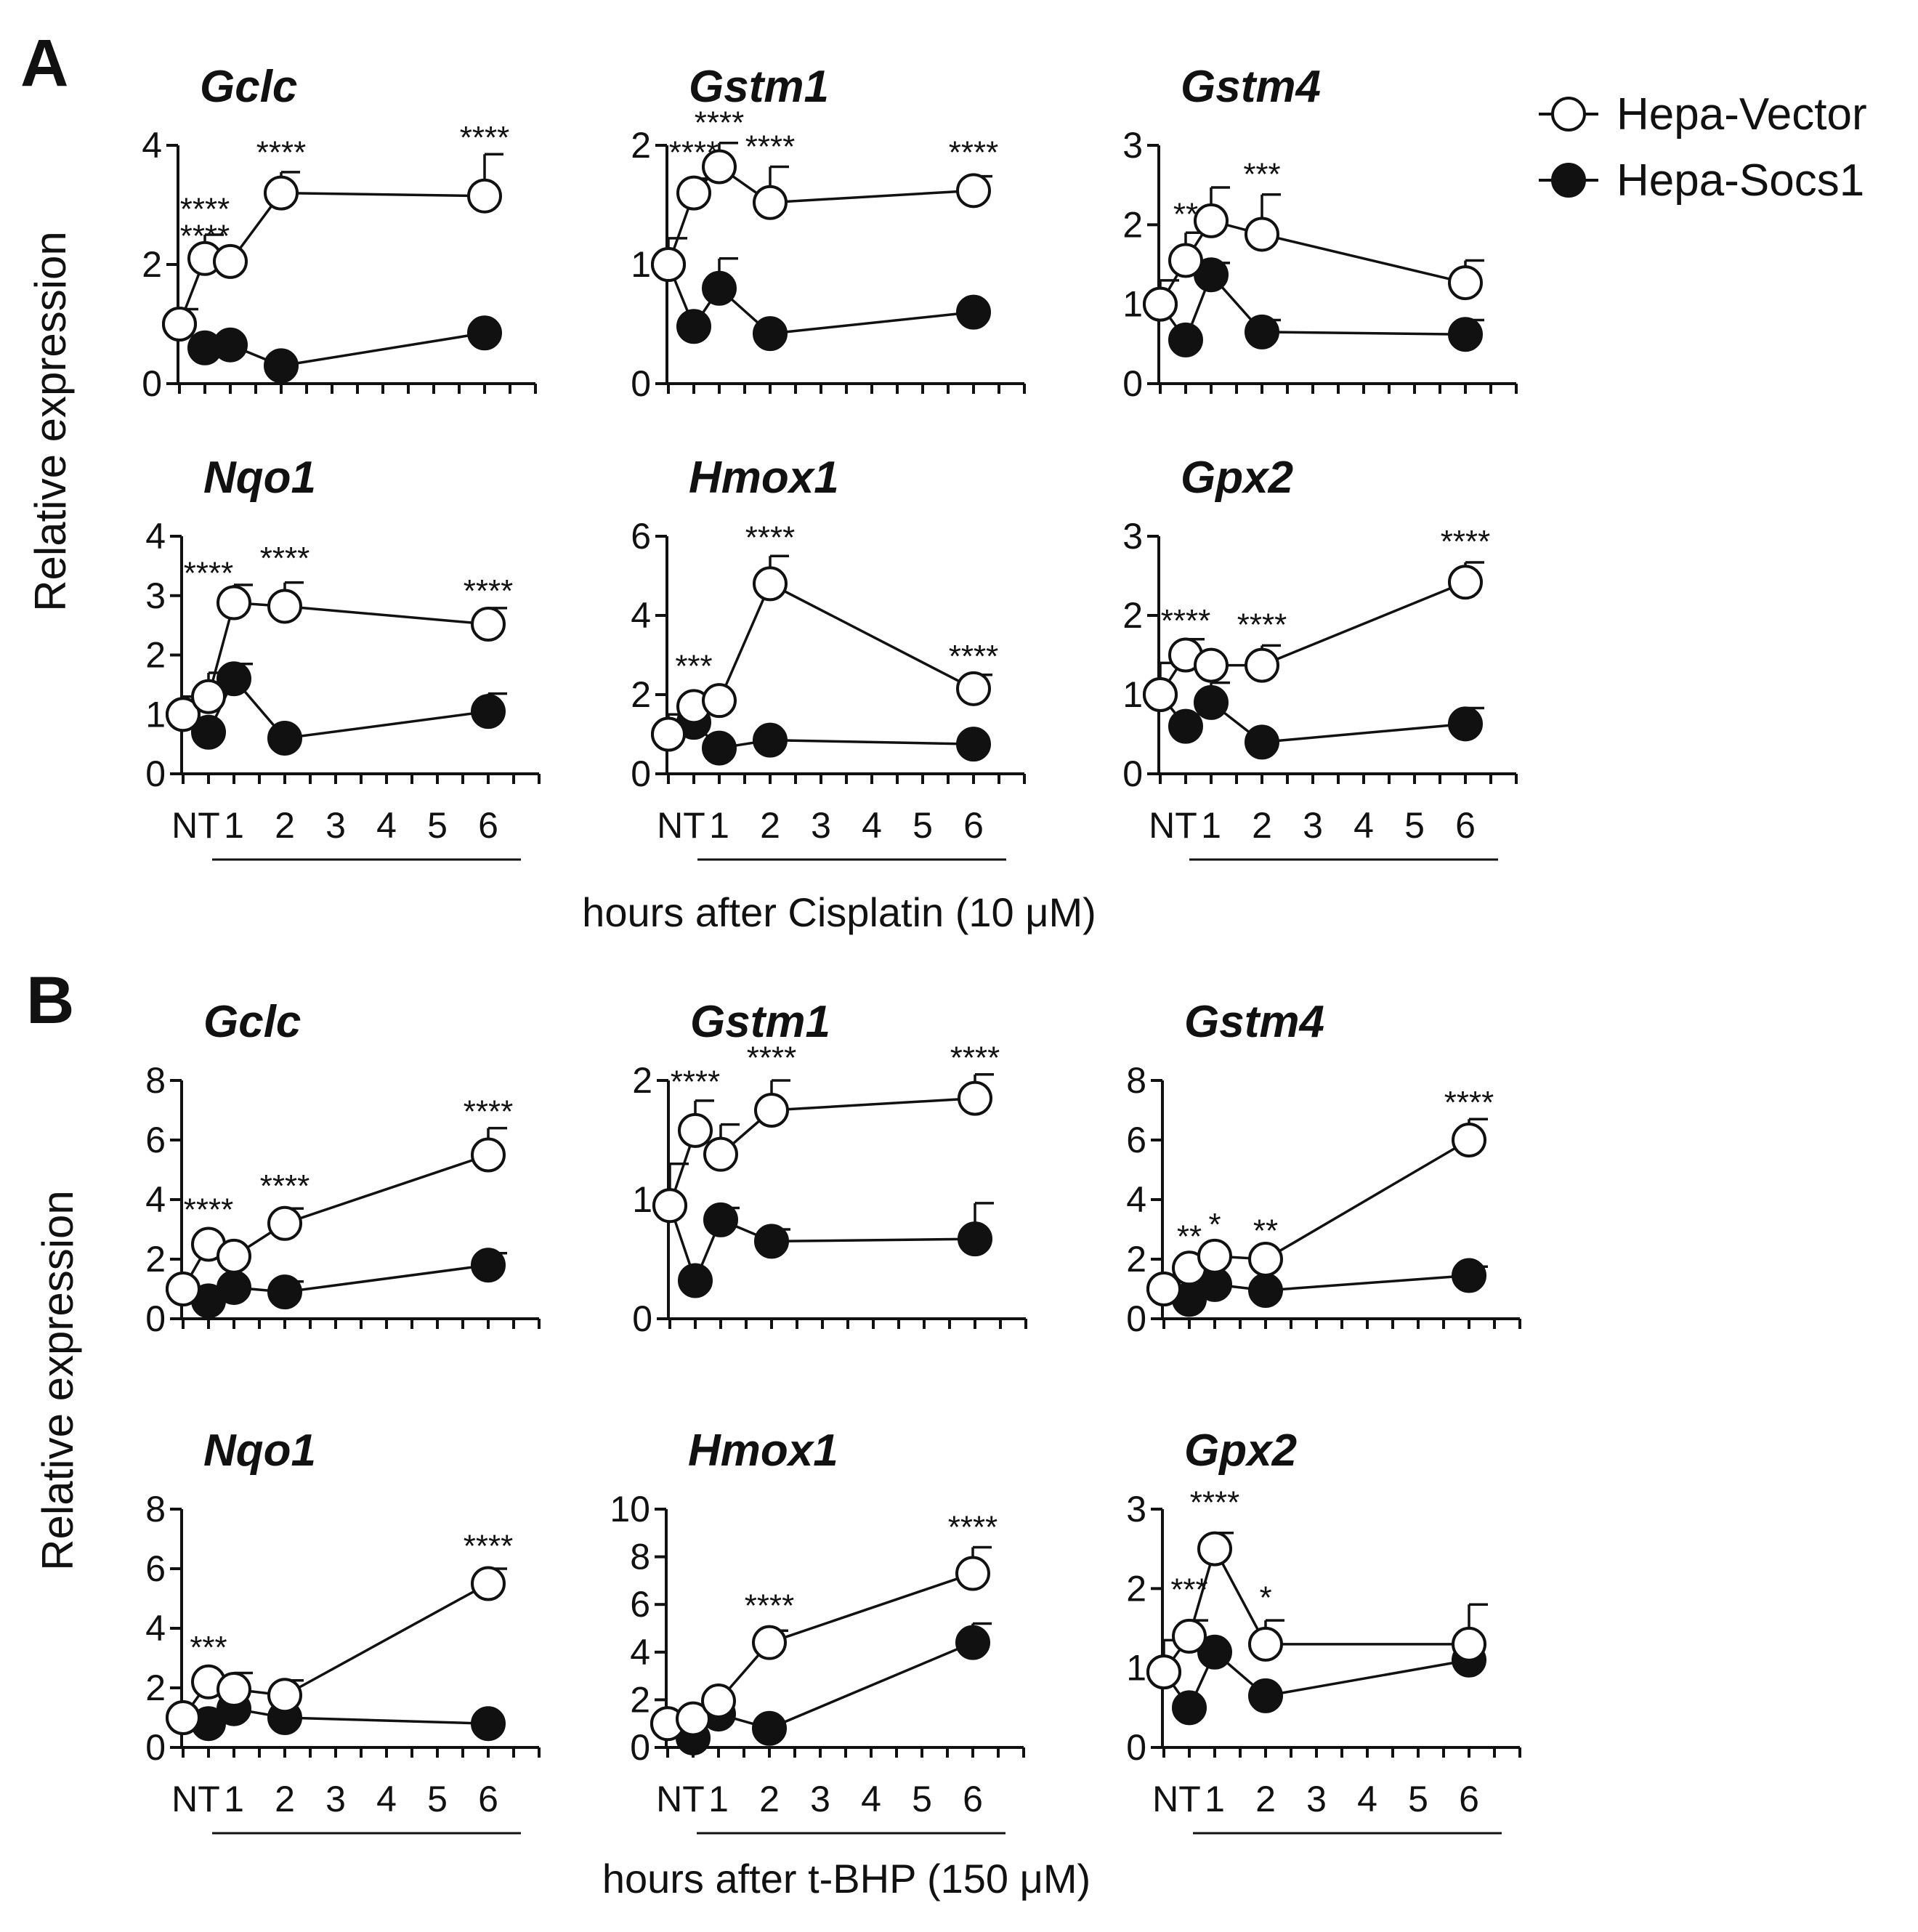 This screenshot has height=1932, width=1918. I want to click on plot-b-gstm1: Gstm1 0 1 2 **** **** ****, so click(830, 1168).